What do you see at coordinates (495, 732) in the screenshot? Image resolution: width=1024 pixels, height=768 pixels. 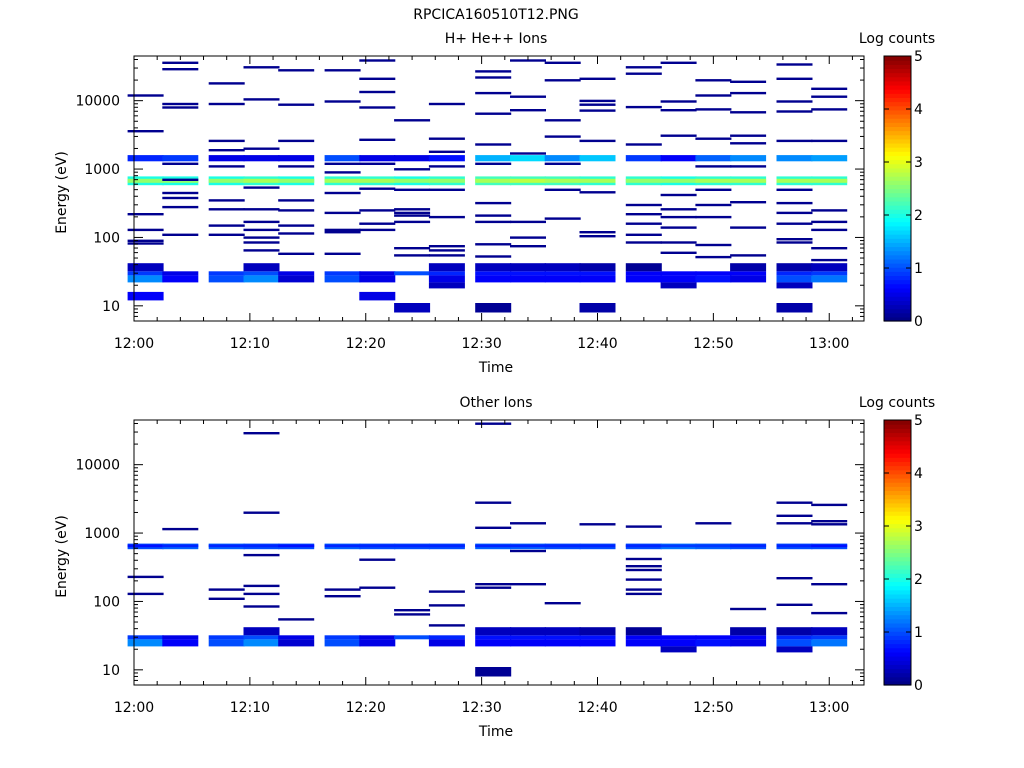 I see `x-axis-label: Time` at bounding box center [495, 732].